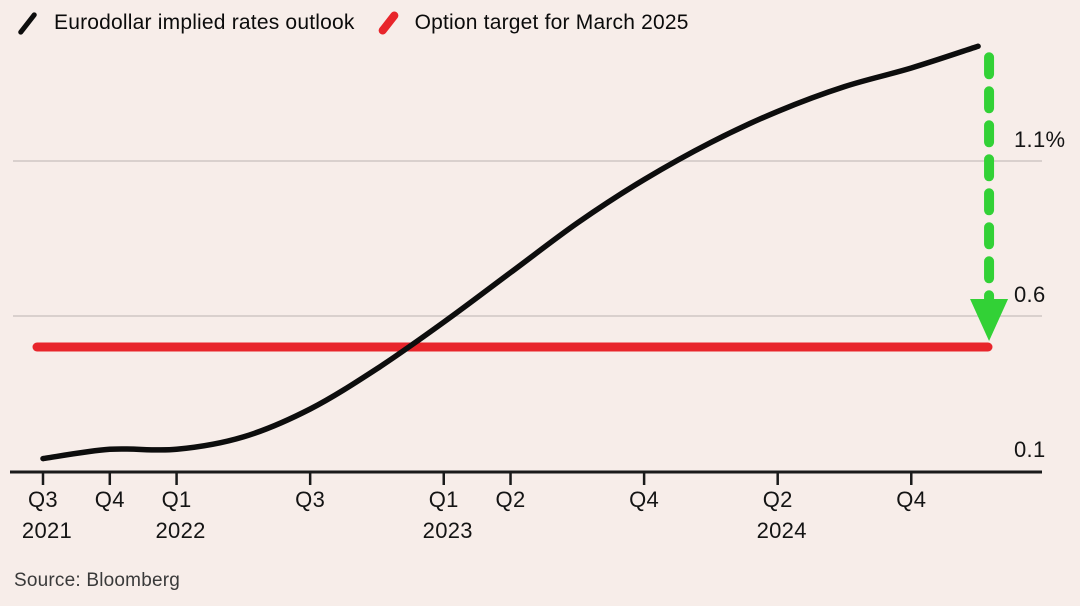  I want to click on legend-item-option-target: Option target for March 2025, so click(532, 23).